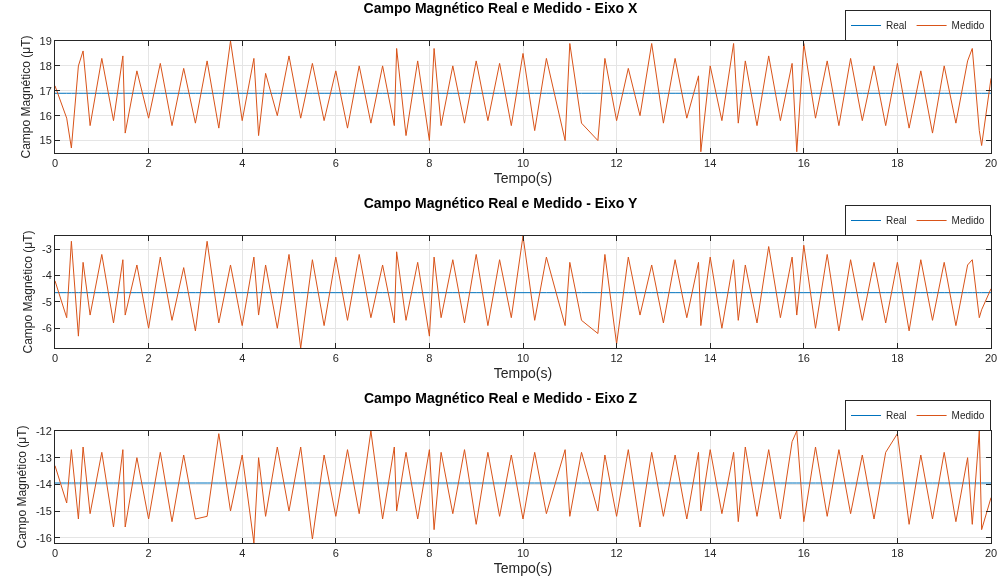 The width and height of the screenshot is (1001, 585). Describe the element at coordinates (500, 397) in the screenshot. I see `chart-title: Campo Magnético Real e Medido - Eixo Z` at that location.